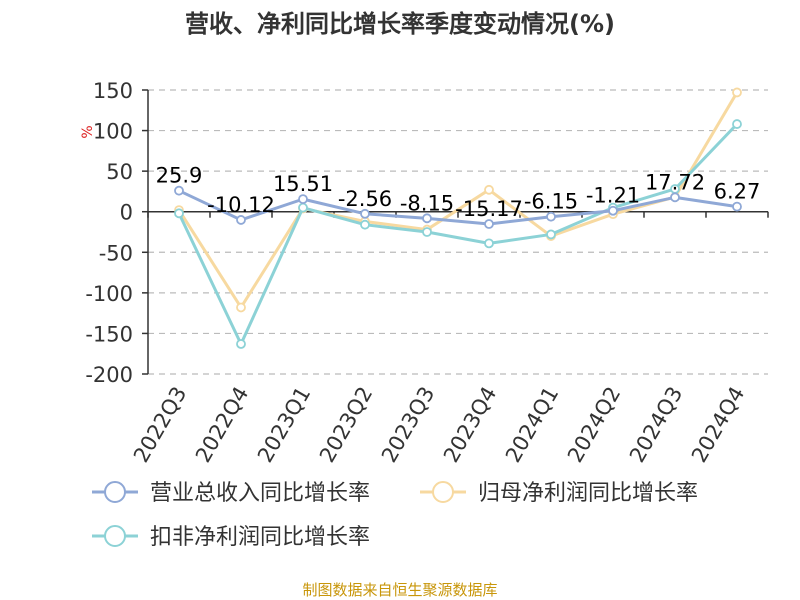  I want to click on x-tick-label: 2024Q4, so click(718, 425).